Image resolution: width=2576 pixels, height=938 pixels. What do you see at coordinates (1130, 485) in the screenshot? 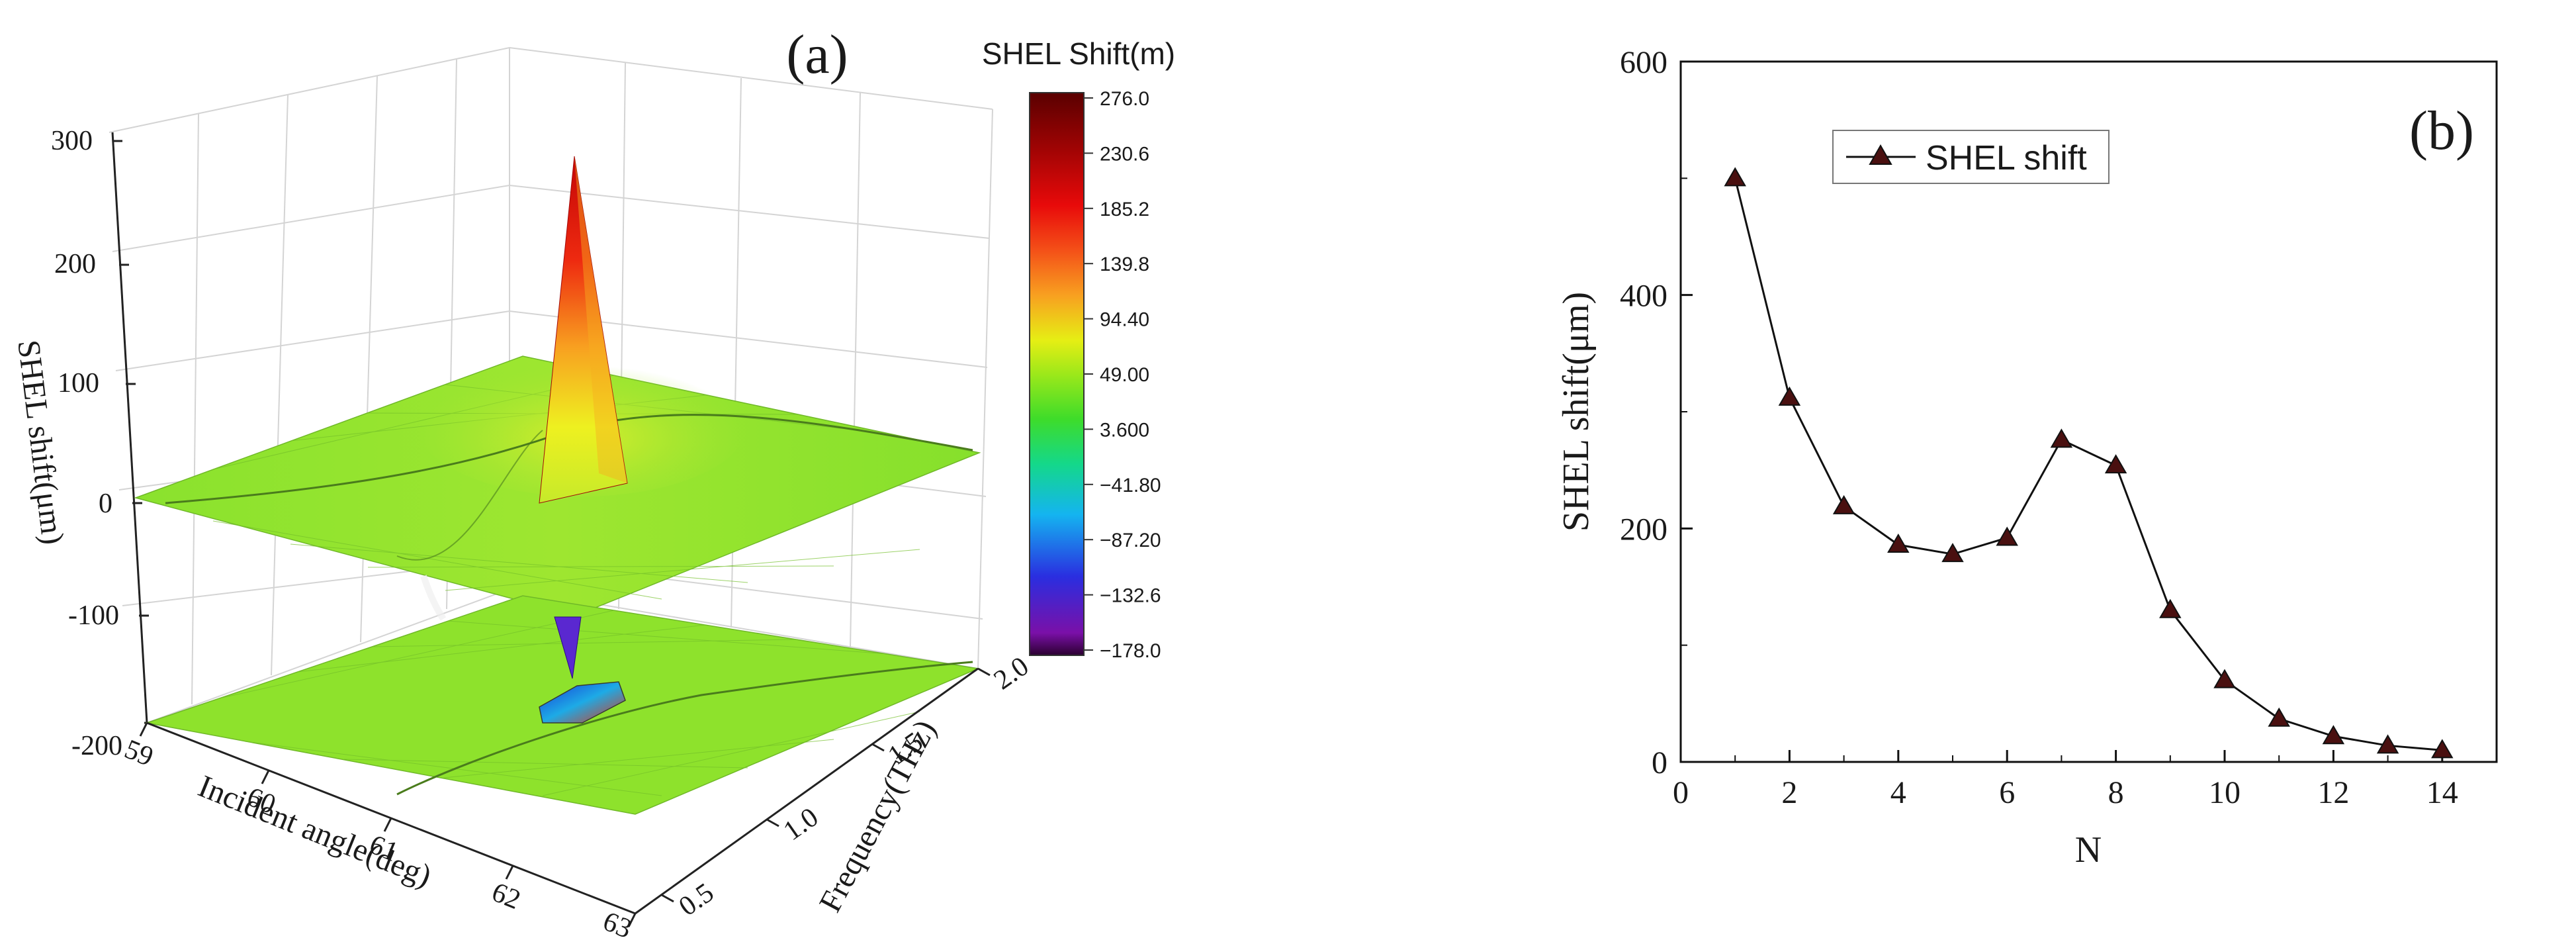
I see `colorbar-tick-label: −41.80` at bounding box center [1130, 485].